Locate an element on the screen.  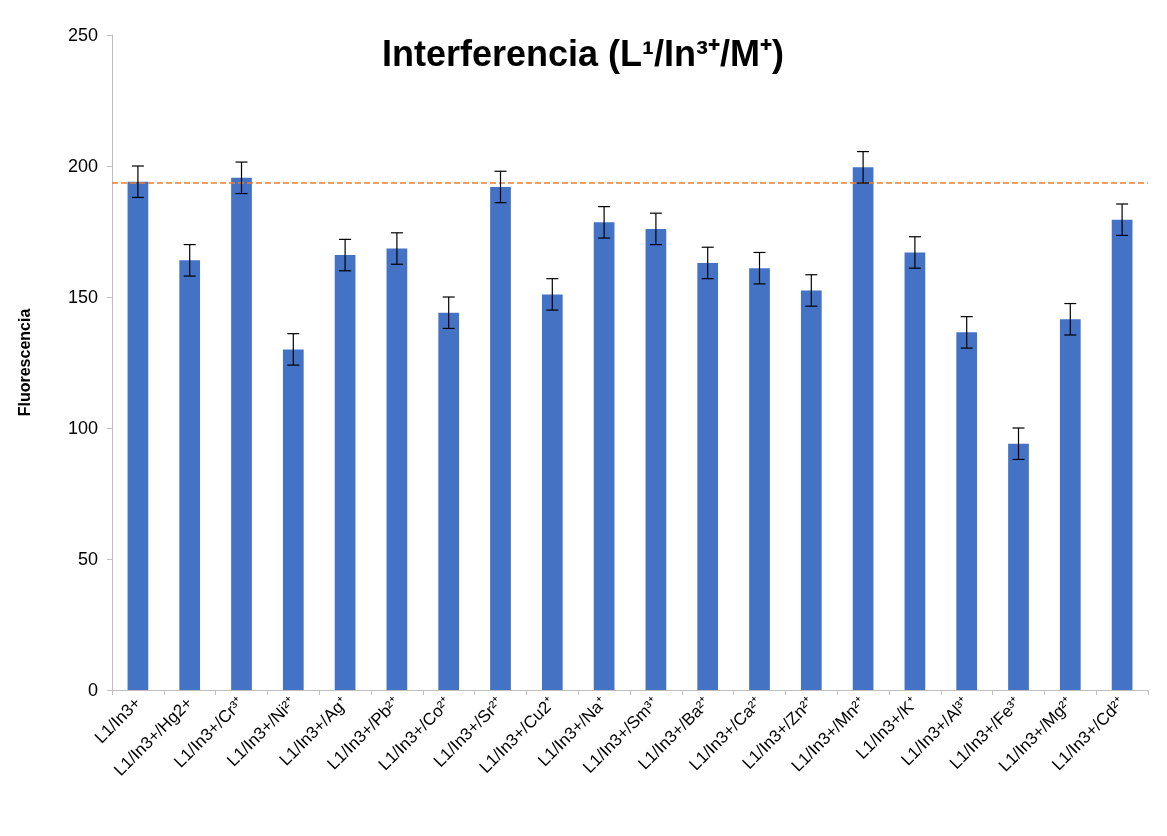
y-tick-label: 150 is located at coordinates (82, 297).